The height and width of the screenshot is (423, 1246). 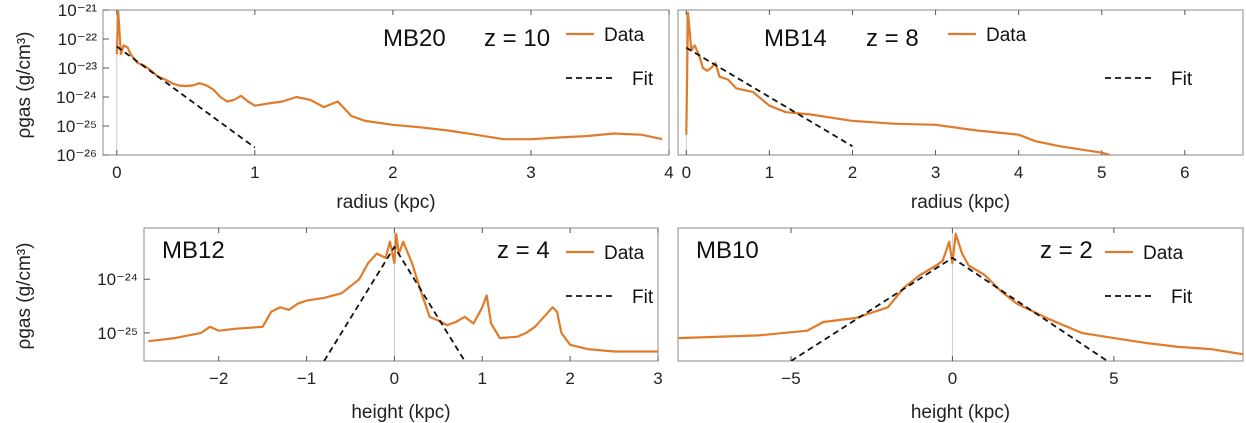 What do you see at coordinates (892, 38) in the screenshot?
I see `redshift-label: z = 8` at bounding box center [892, 38].